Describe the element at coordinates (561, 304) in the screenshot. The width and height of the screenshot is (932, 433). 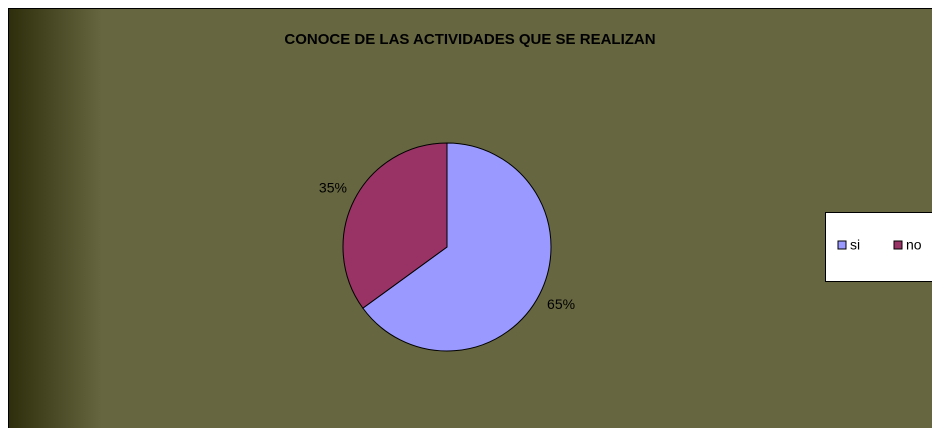
I see `data-label: 65%` at that location.